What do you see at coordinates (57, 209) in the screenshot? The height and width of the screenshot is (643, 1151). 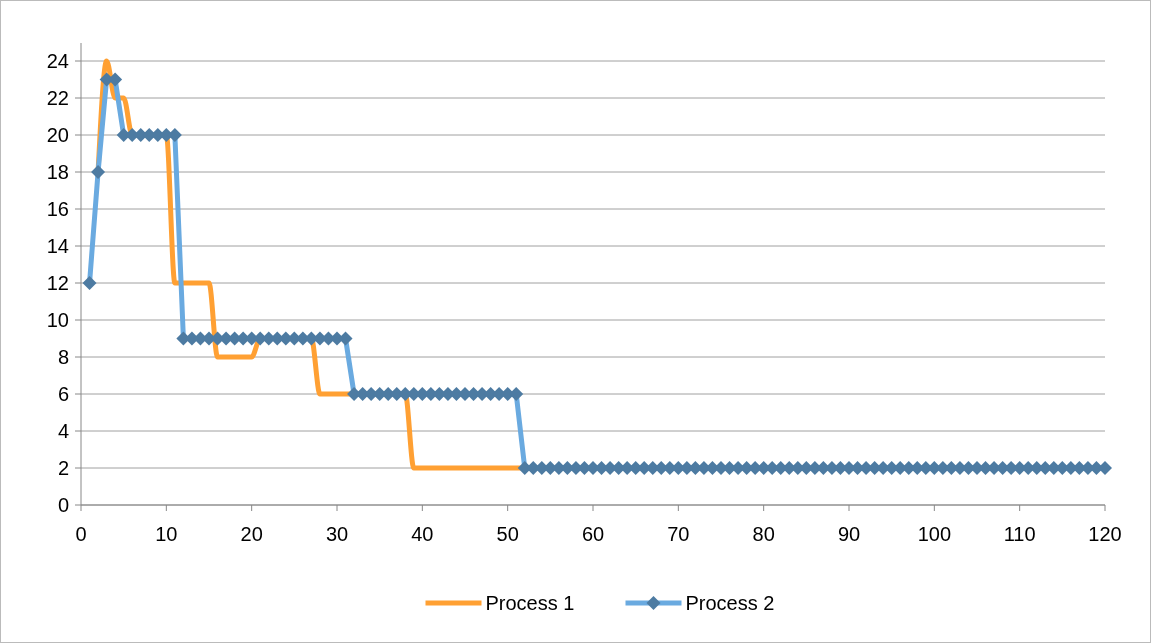 I see `y-tick-label: 16` at bounding box center [57, 209].